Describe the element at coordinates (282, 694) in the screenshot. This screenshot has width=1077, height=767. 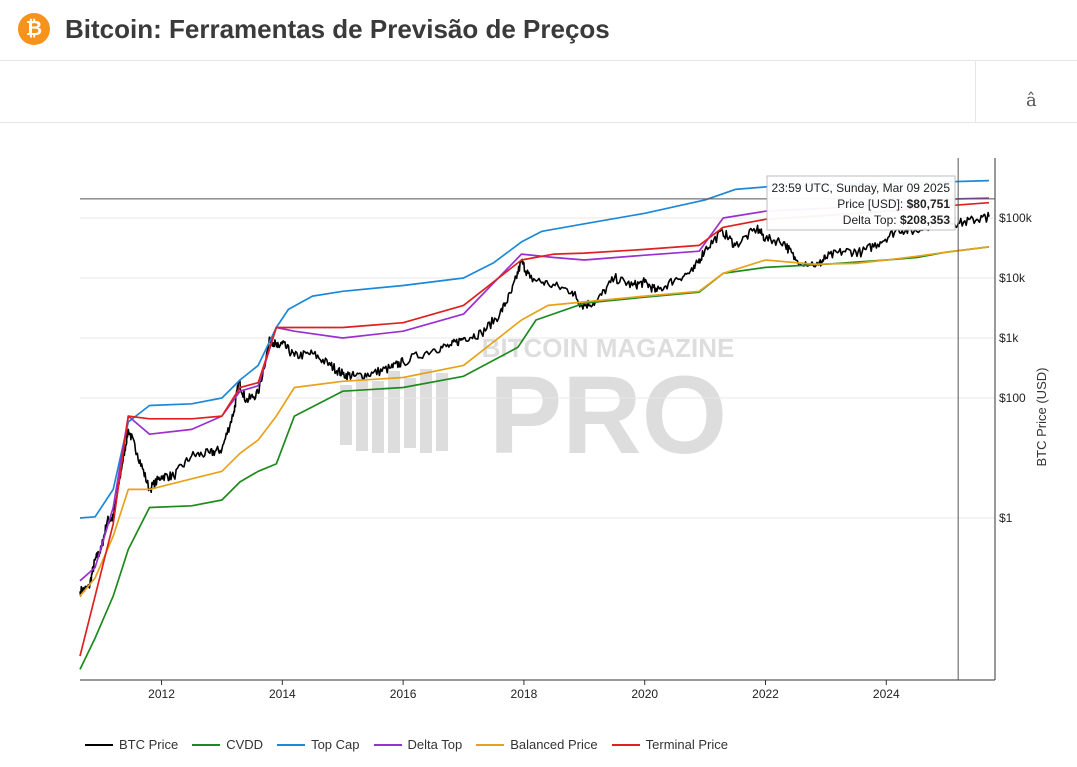
I see `x-tick-label: 2014` at that location.